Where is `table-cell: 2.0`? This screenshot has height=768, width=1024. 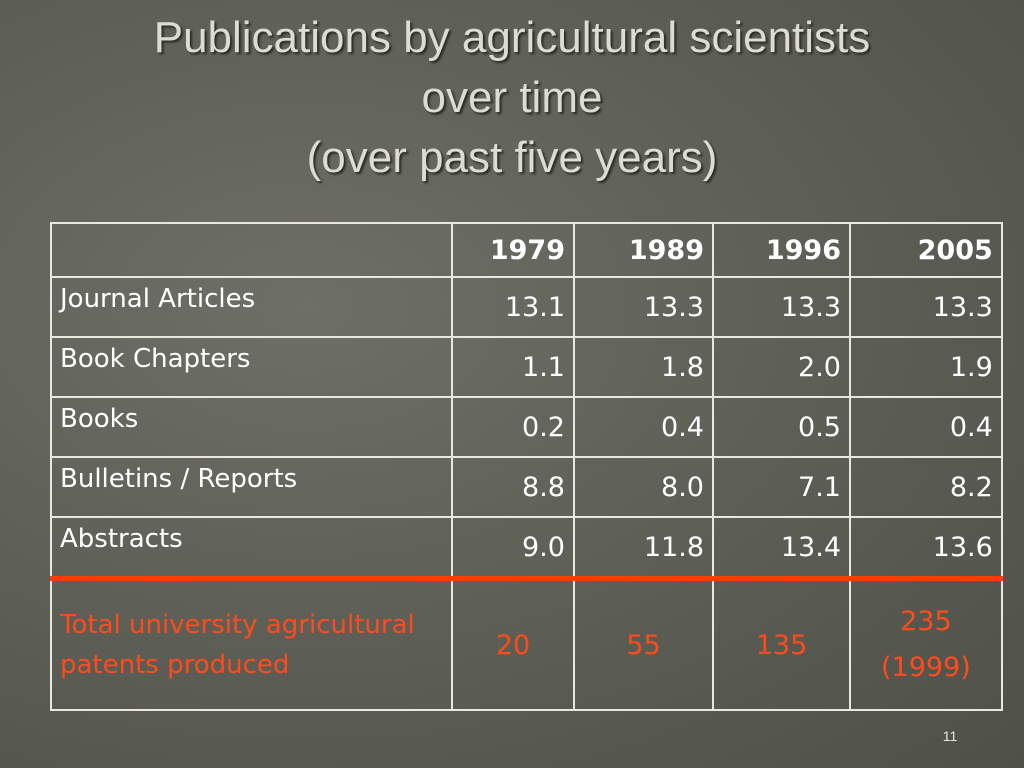 table-cell: 2.0 is located at coordinates (781, 367).